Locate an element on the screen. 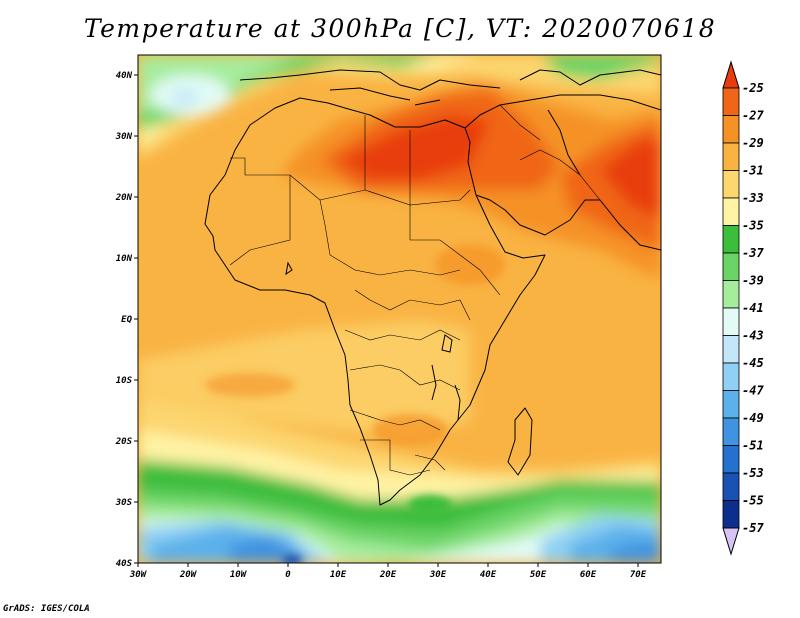 This screenshot has height=618, width=800. lat-tick-label: 40S is located at coordinates (124, 564).